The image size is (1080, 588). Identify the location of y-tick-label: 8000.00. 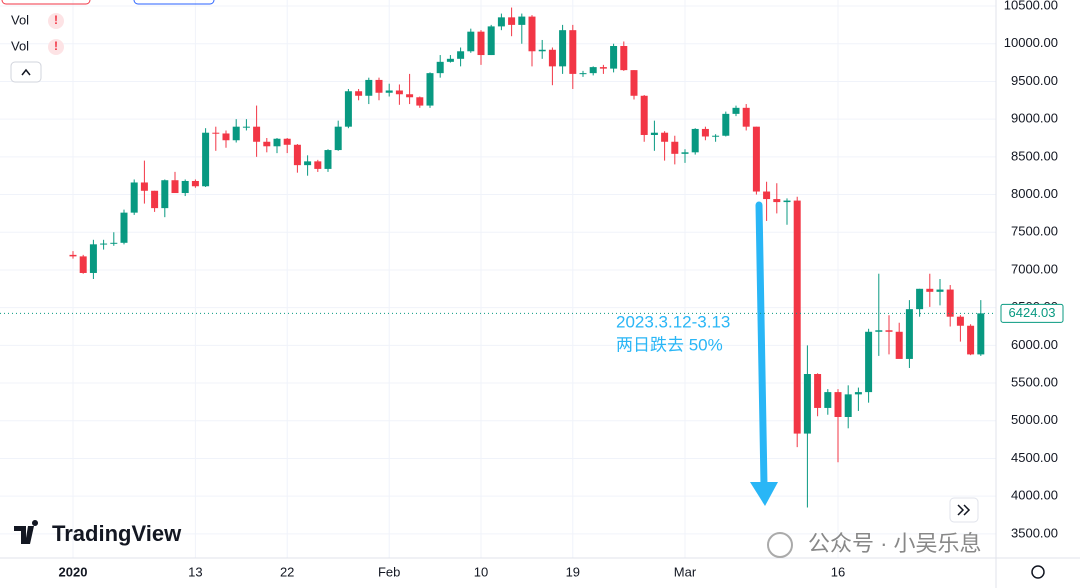
(1034, 193).